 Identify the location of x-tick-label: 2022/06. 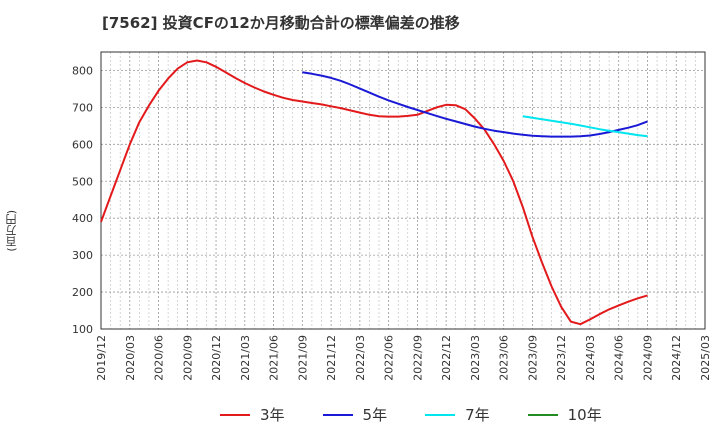
(389, 358).